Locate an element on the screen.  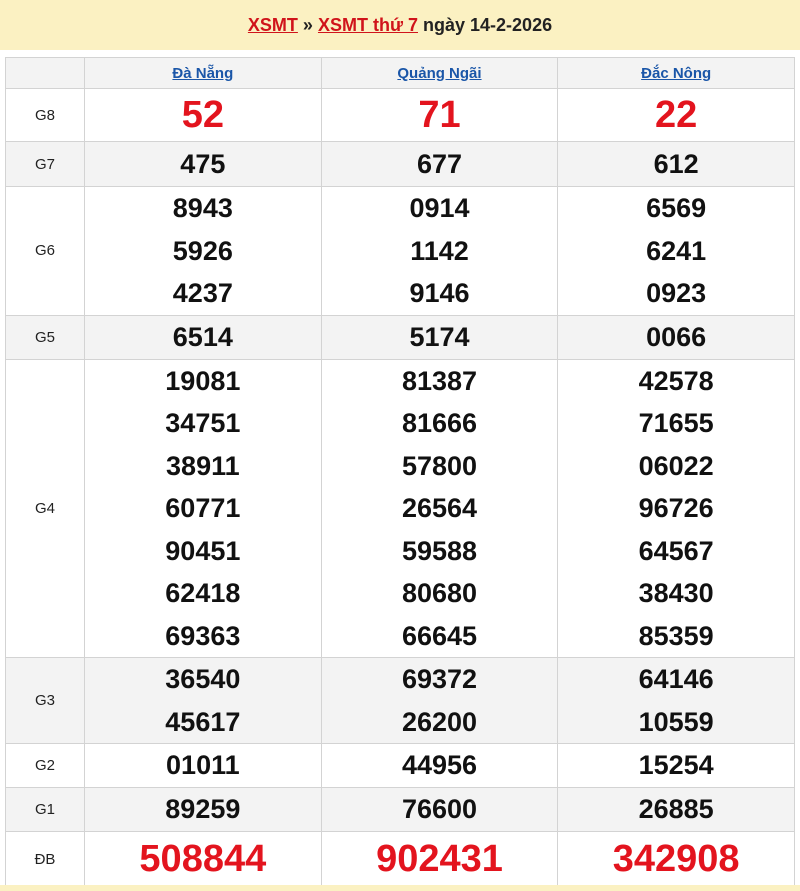
prize-cell: 52 is located at coordinates (203, 115).